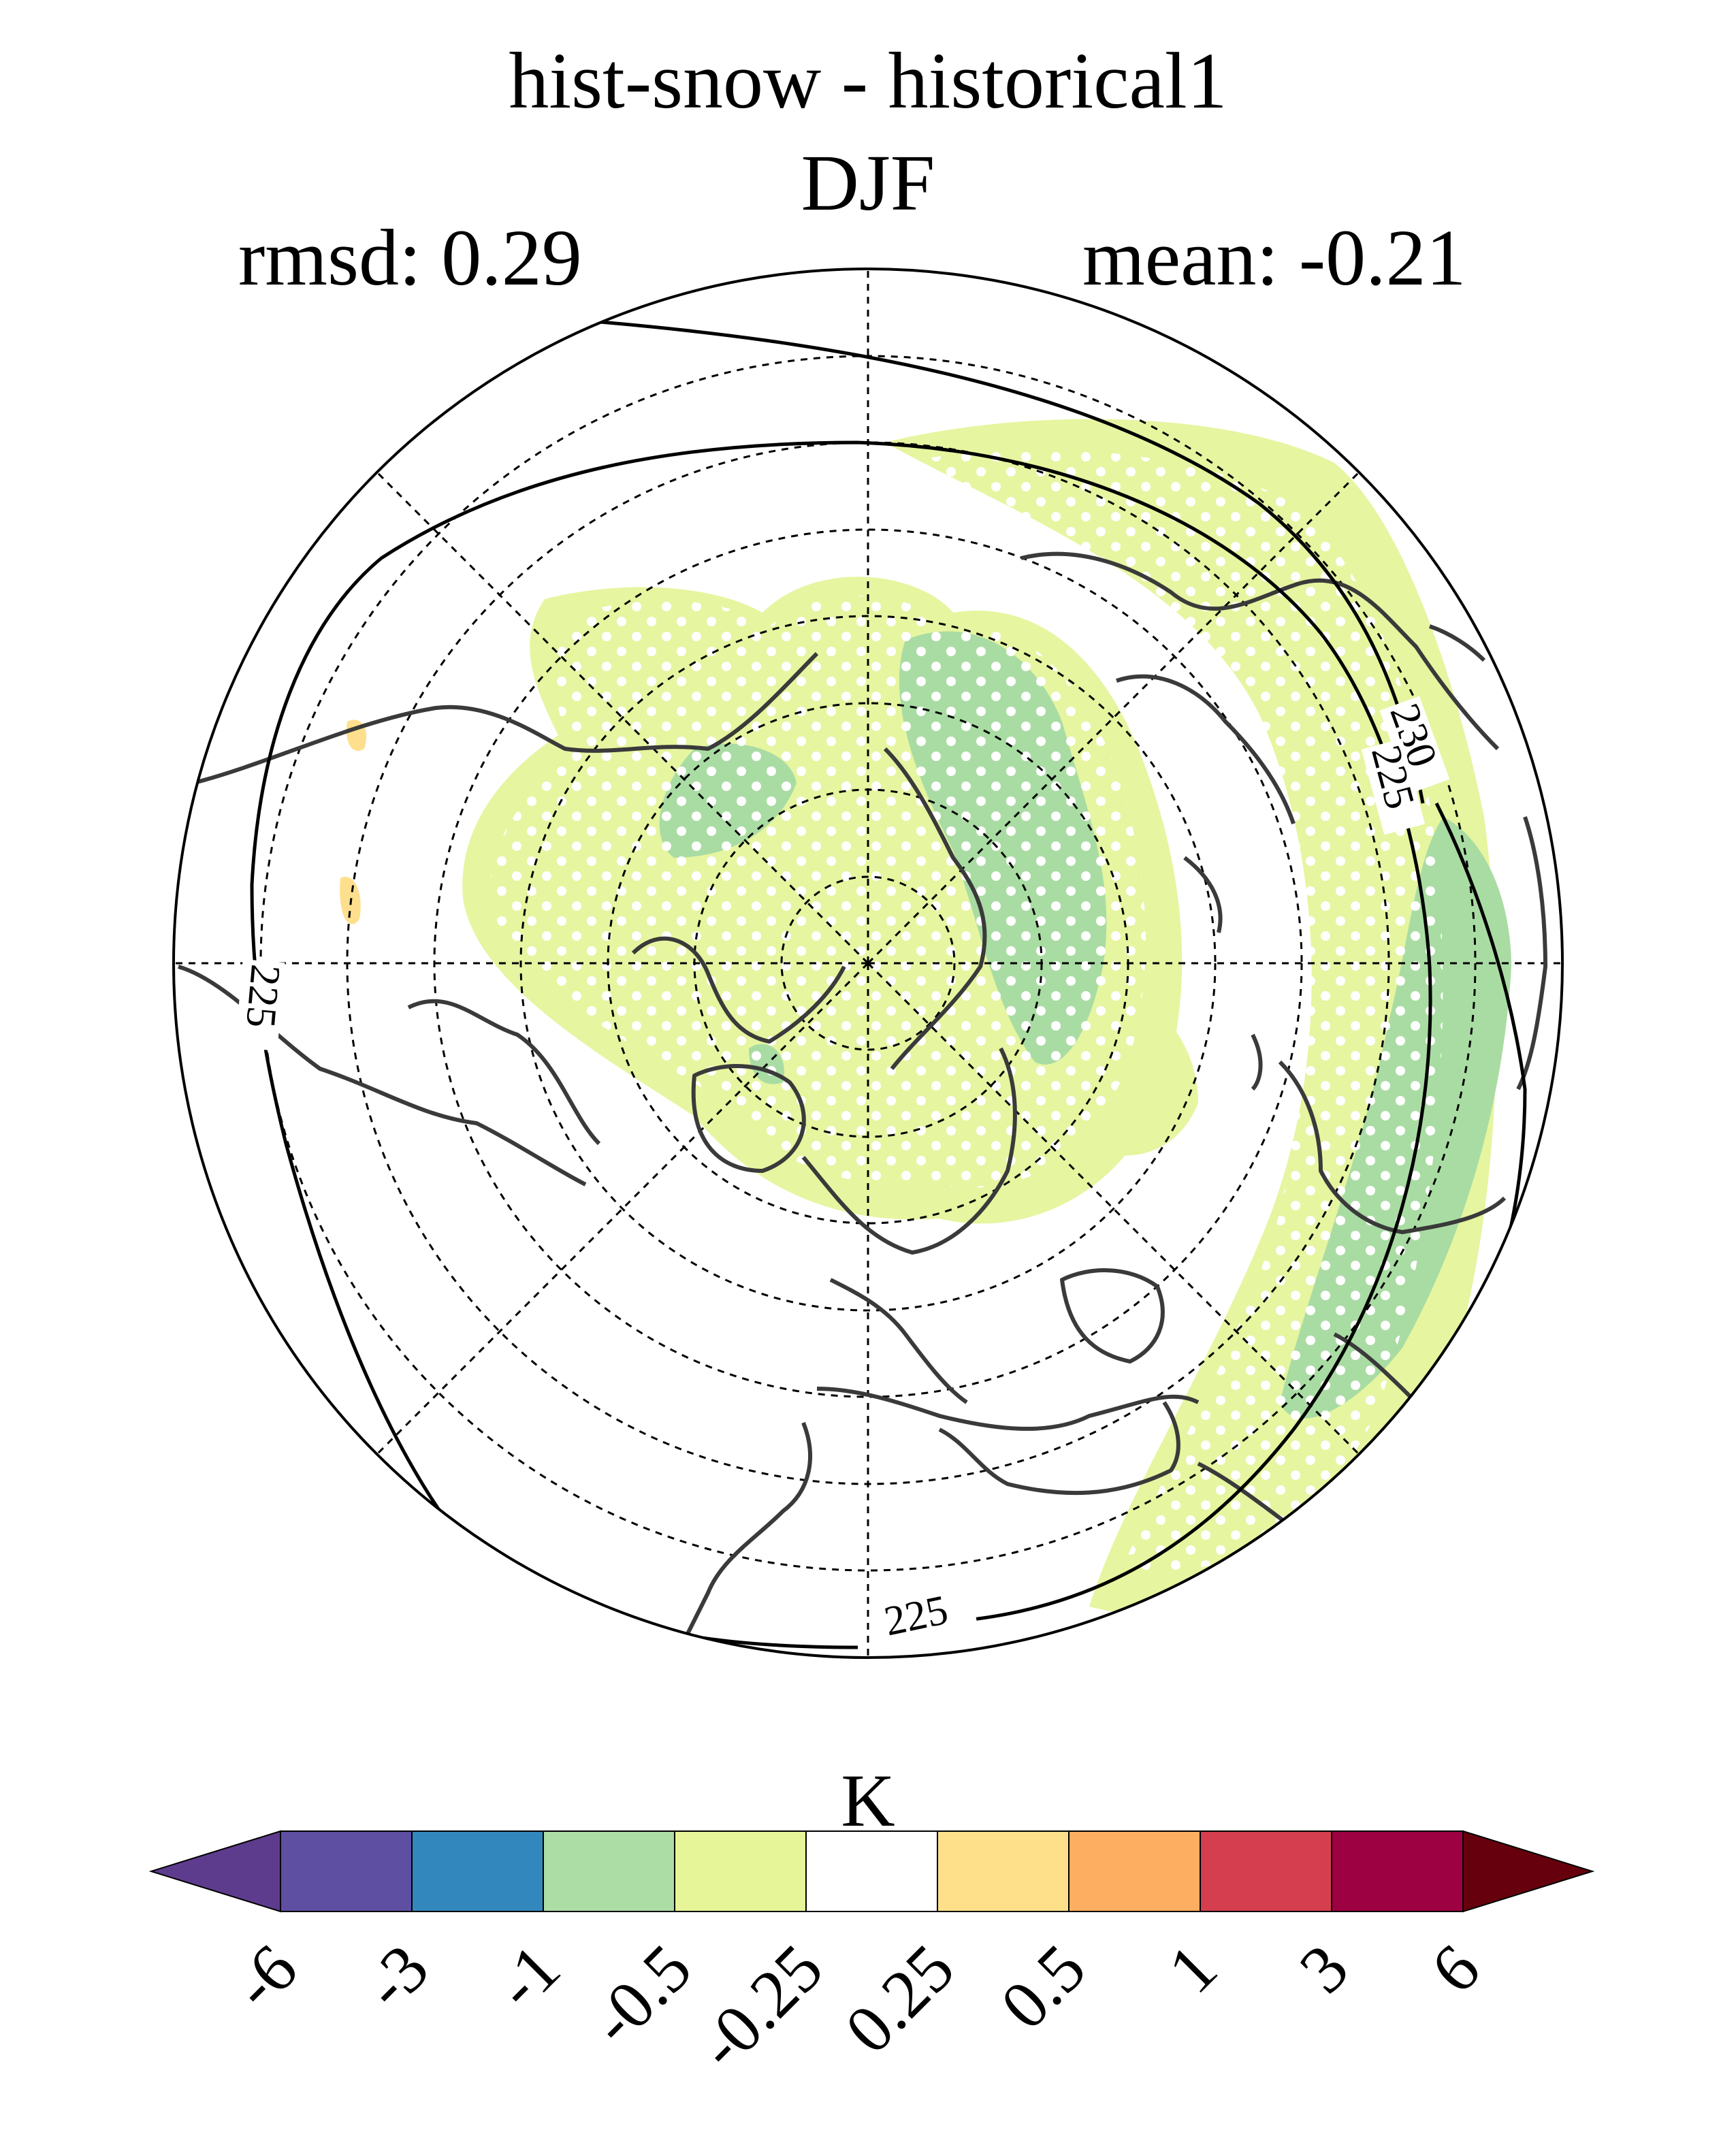 The height and width of the screenshot is (2130, 1736). What do you see at coordinates (264, 1976) in the screenshot?
I see `colorbar-tick-label: -6` at bounding box center [264, 1976].